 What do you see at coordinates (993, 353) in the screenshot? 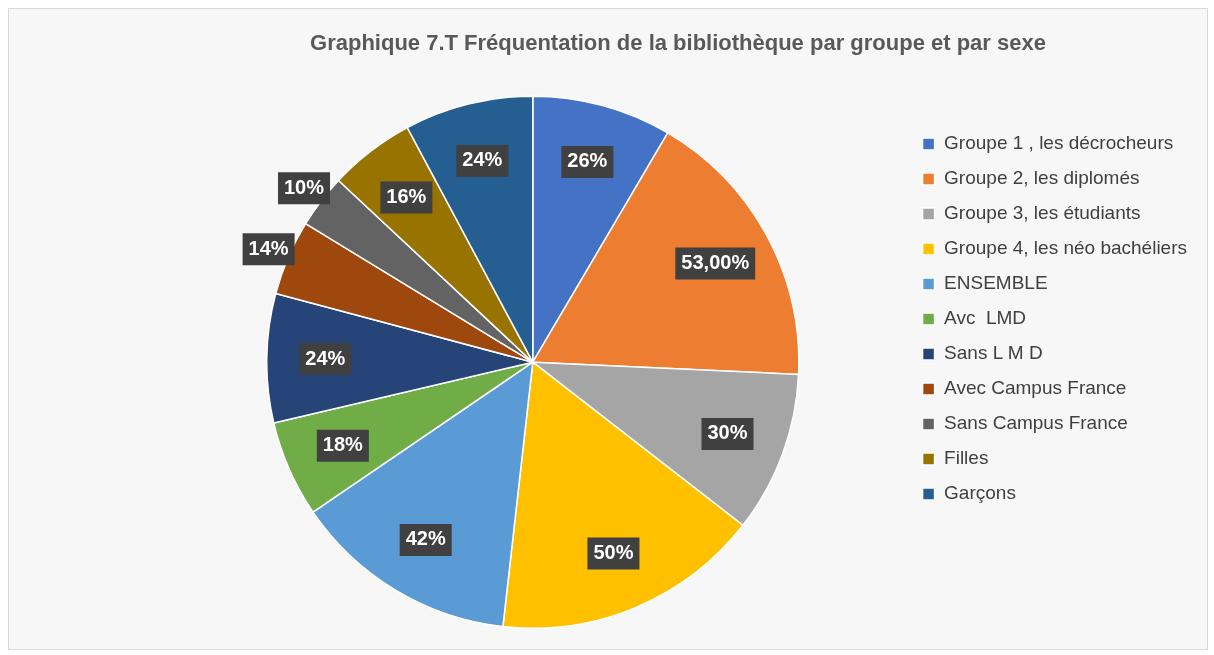
I see `legend-label: Sans L M D` at bounding box center [993, 353].